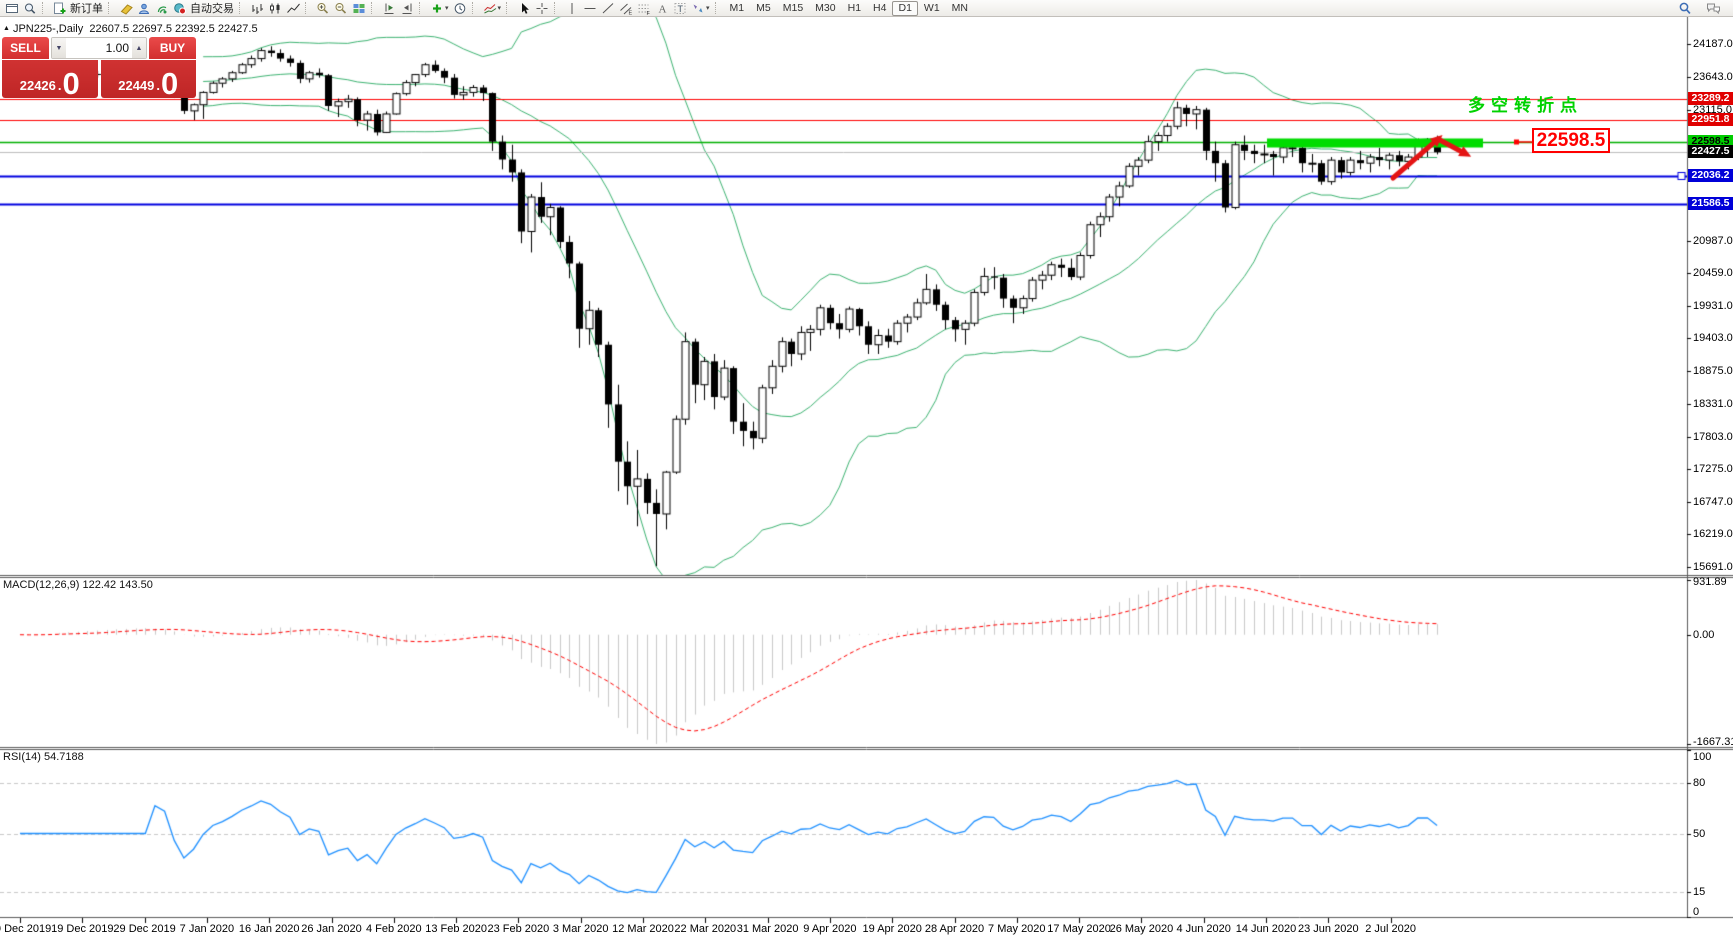 The height and width of the screenshot is (940, 1733). Describe the element at coordinates (705, 929) in the screenshot. I see `date-axis-label: 22 Mar 2020` at that location.